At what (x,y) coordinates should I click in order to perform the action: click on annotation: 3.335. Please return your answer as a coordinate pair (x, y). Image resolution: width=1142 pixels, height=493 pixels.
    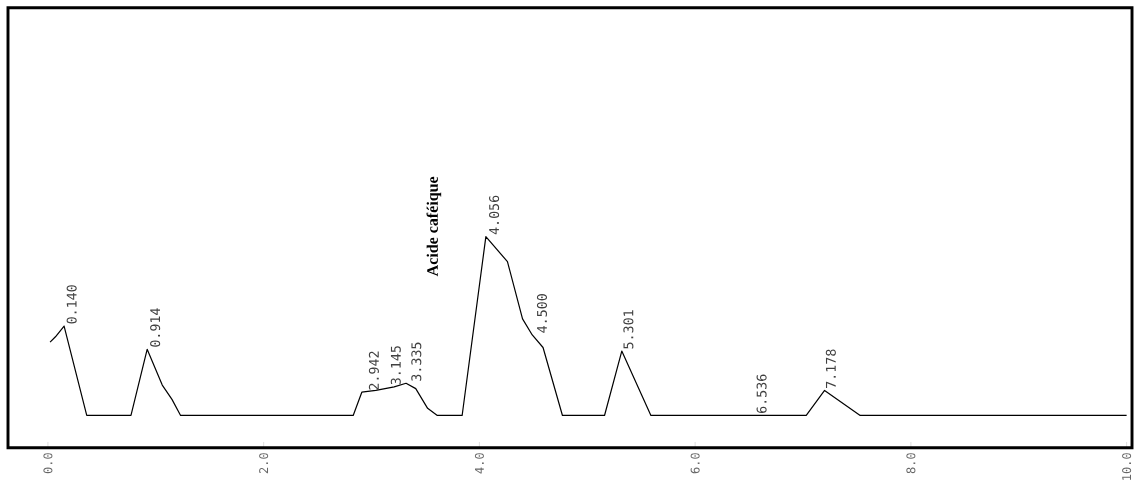
    Looking at the image, I should click on (416, 361).